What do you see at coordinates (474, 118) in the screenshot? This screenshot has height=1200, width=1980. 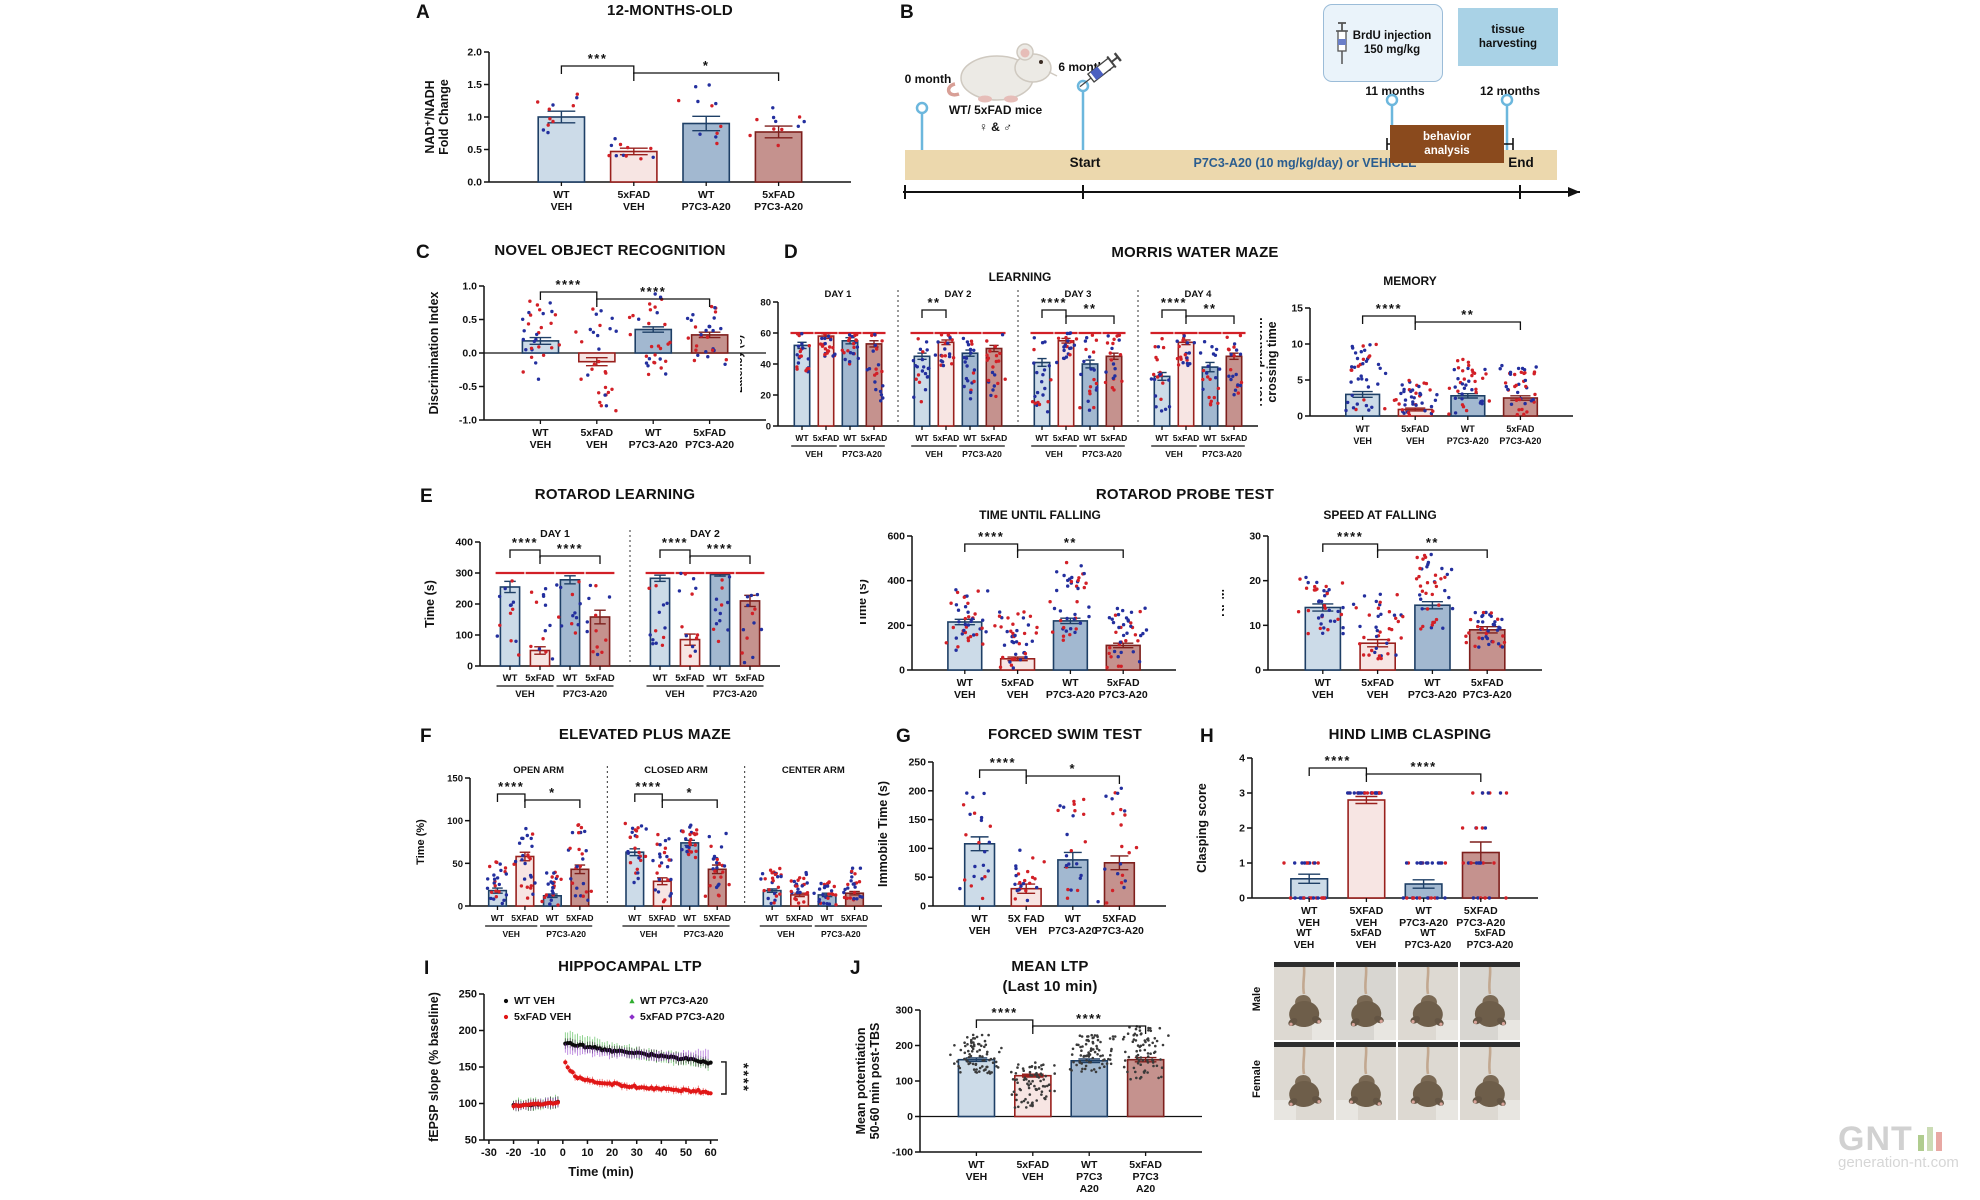 I see `svg-text: 1.0` at bounding box center [474, 118].